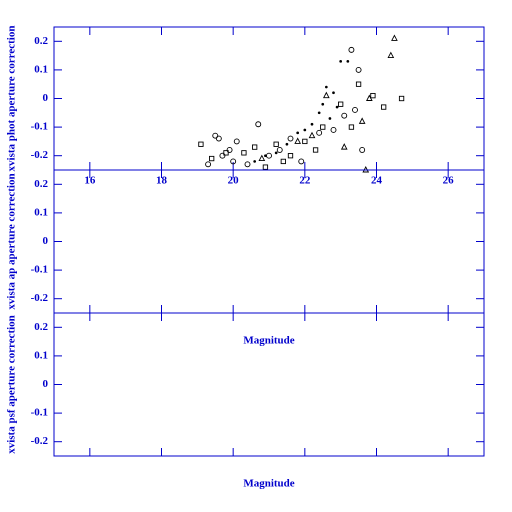 The height and width of the screenshot is (512, 512). What do you see at coordinates (12, 241) in the screenshot?
I see `y-axis-label: xvista ap aperture correction` at bounding box center [12, 241].